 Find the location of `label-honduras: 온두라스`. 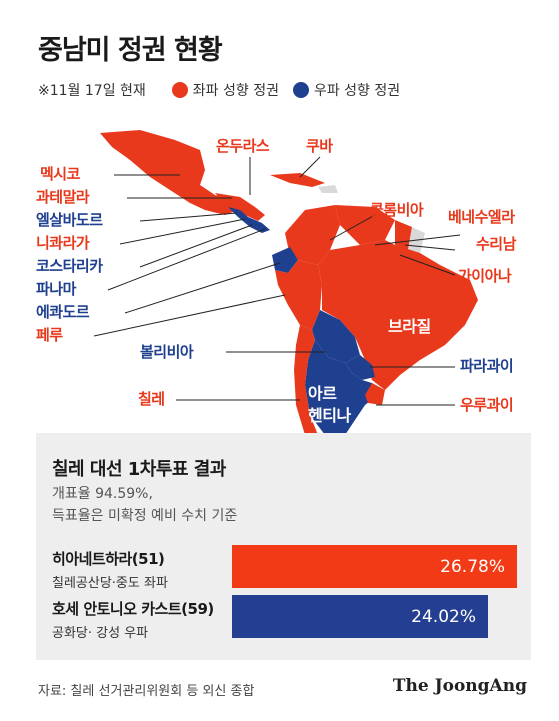

label-honduras: 온두라스 is located at coordinates (243, 146).